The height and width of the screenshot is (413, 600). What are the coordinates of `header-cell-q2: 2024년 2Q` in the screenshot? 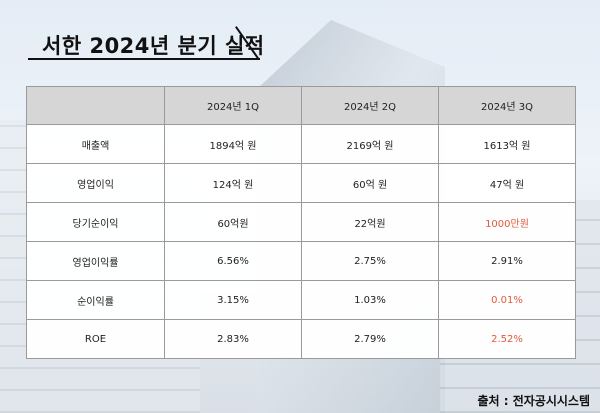 It's located at (370, 105).